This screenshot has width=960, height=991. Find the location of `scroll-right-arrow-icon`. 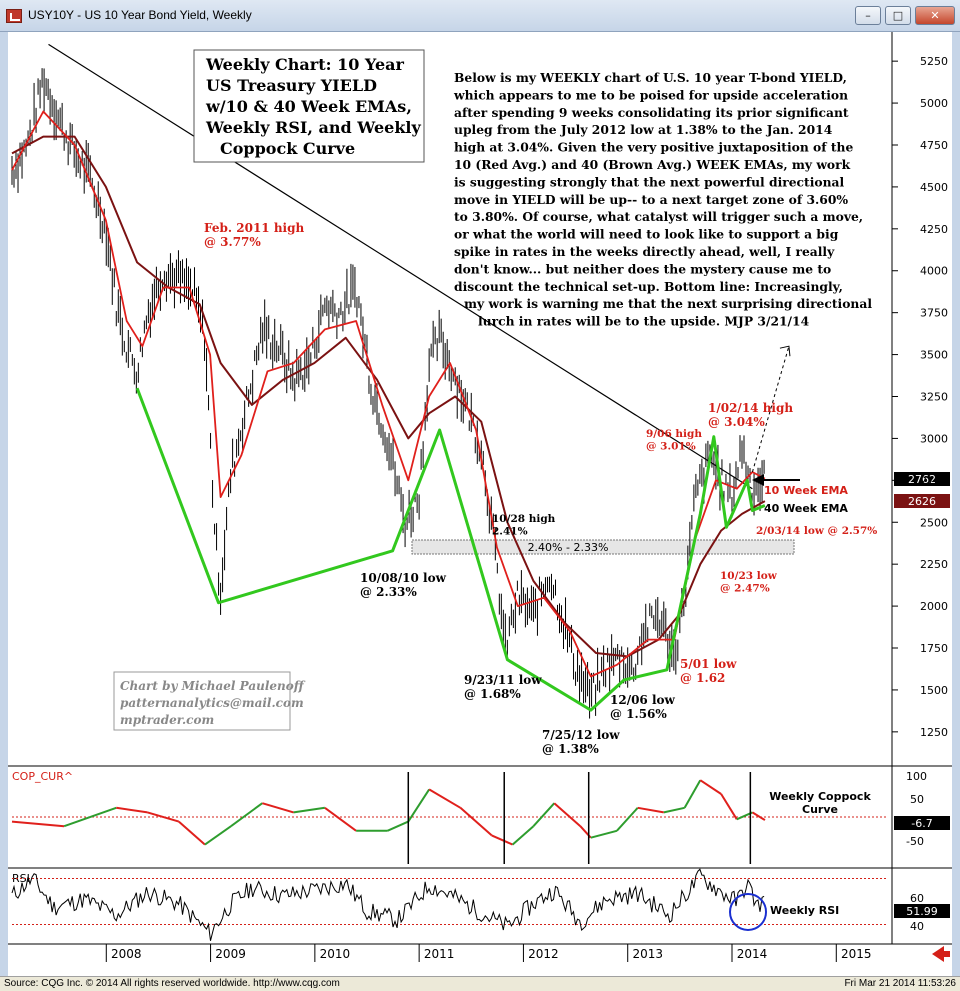

scroll-right-arrow-icon is located at coordinates (941, 954).